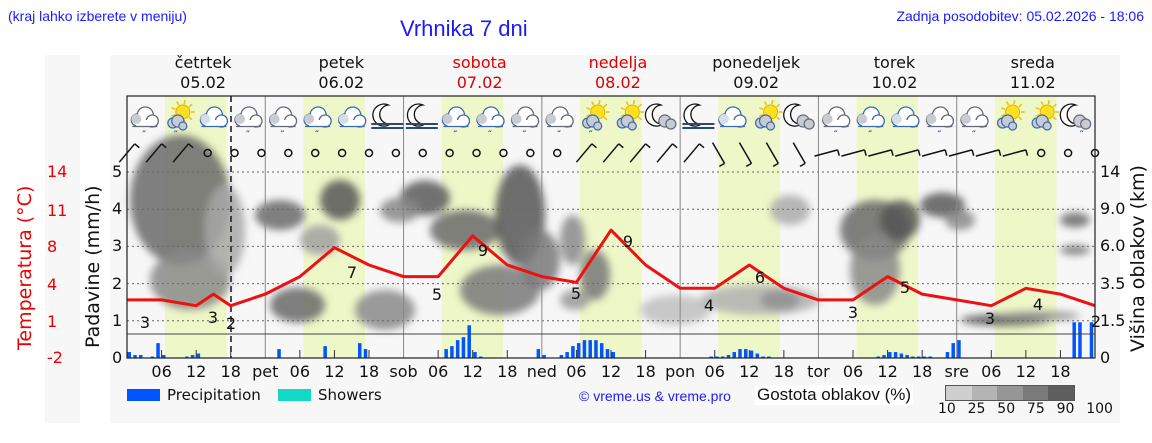  I want to click on day-header-0: četrtek 05.02, so click(203, 73).